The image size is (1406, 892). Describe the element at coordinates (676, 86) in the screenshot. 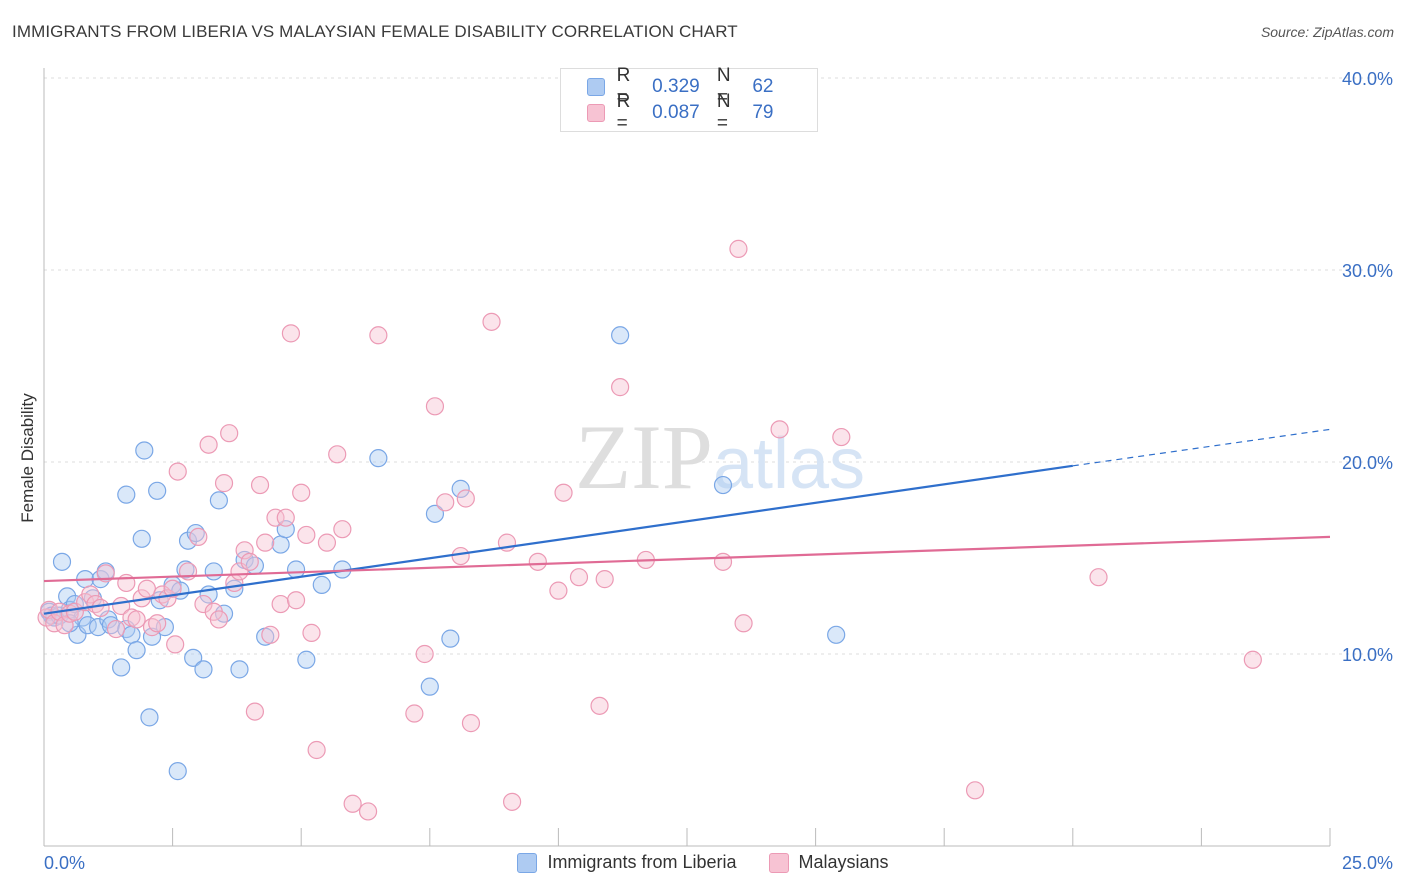

I see `r-value: 0.329` at that location.